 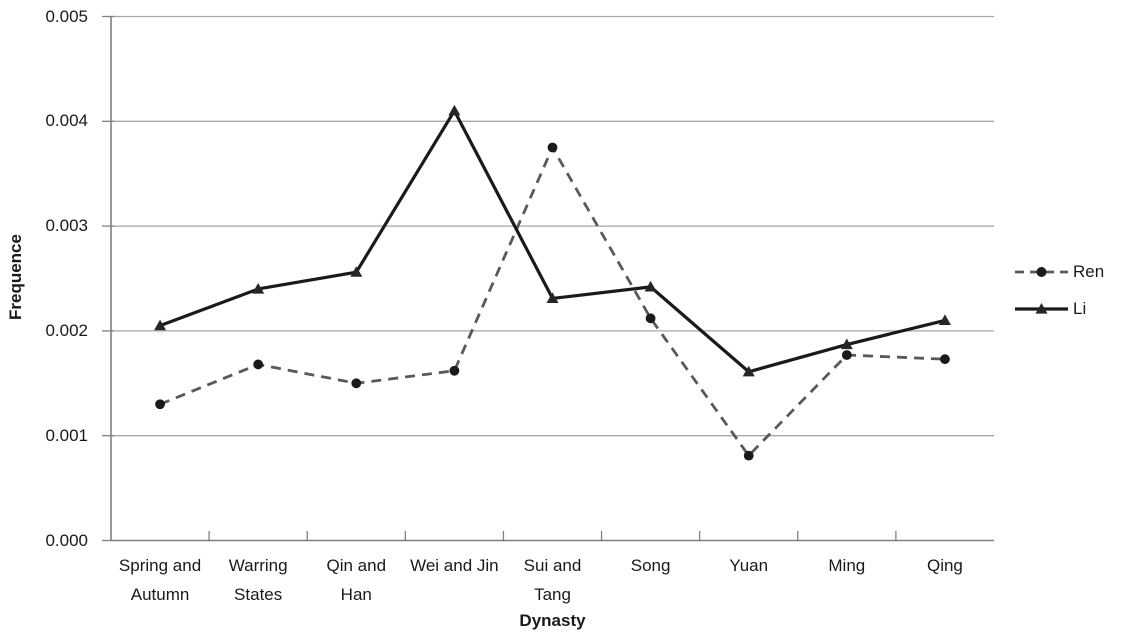 I want to click on x-category-label: Wei and Jin, so click(x=454, y=565).